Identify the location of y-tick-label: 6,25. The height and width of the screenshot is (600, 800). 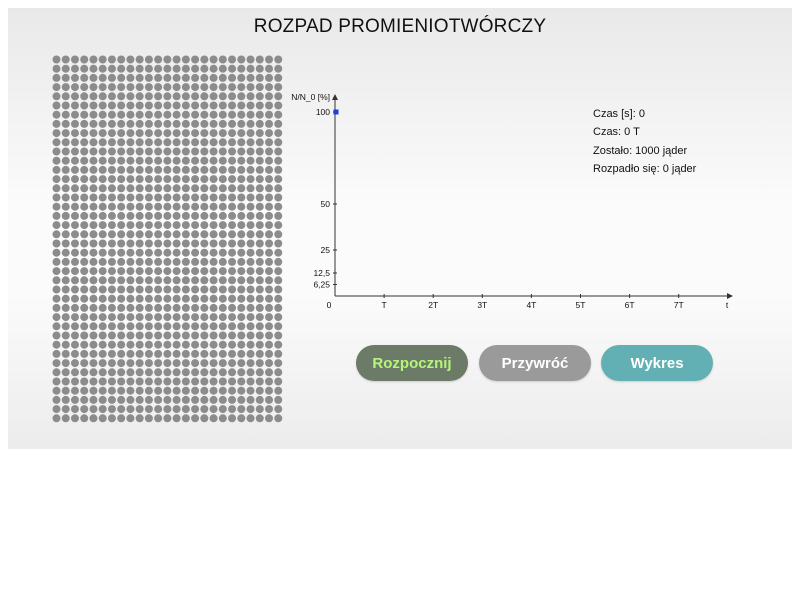
(321, 285).